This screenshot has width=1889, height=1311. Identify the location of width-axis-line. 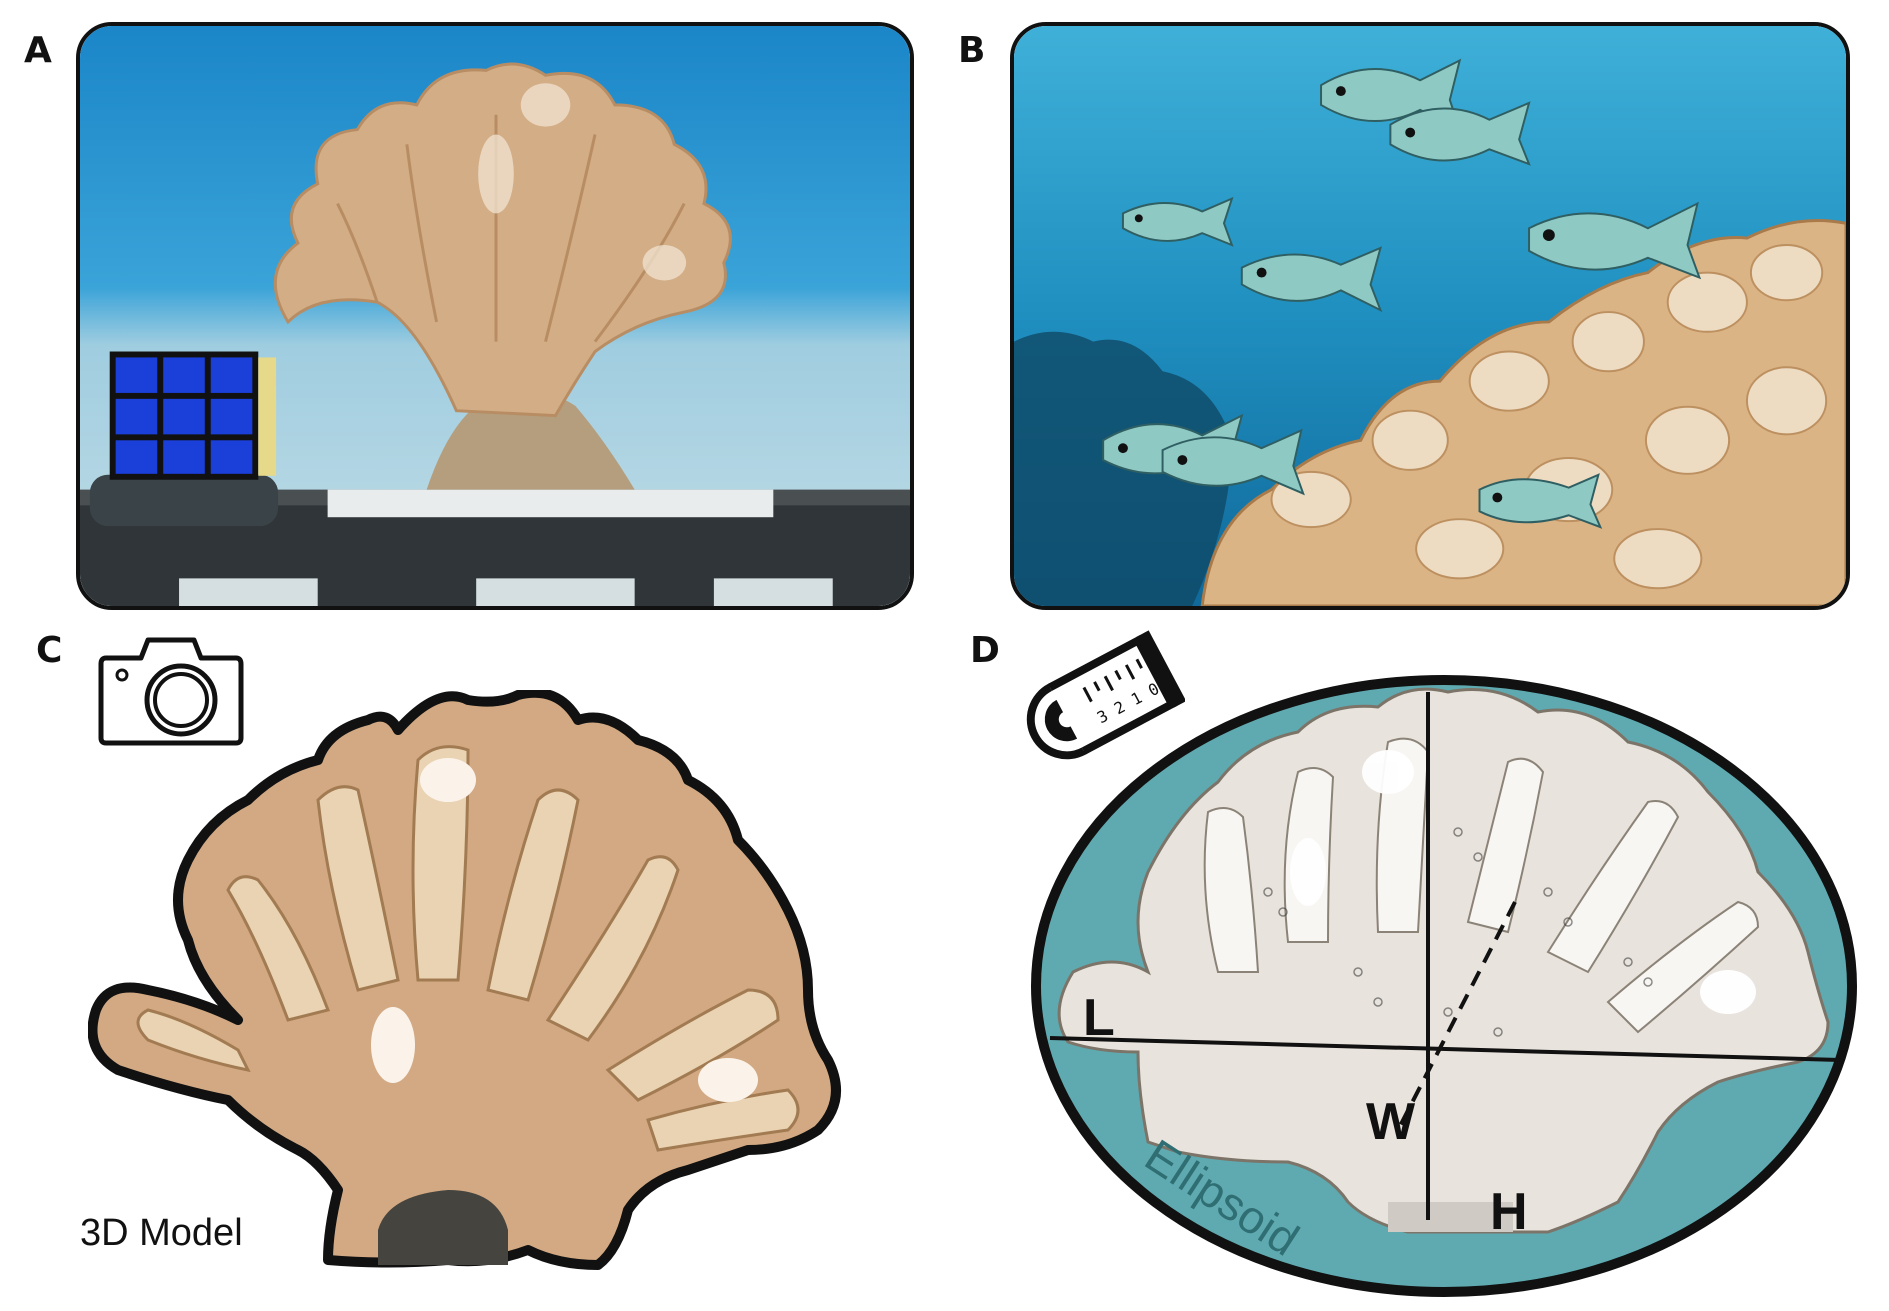
(1456, 1016).